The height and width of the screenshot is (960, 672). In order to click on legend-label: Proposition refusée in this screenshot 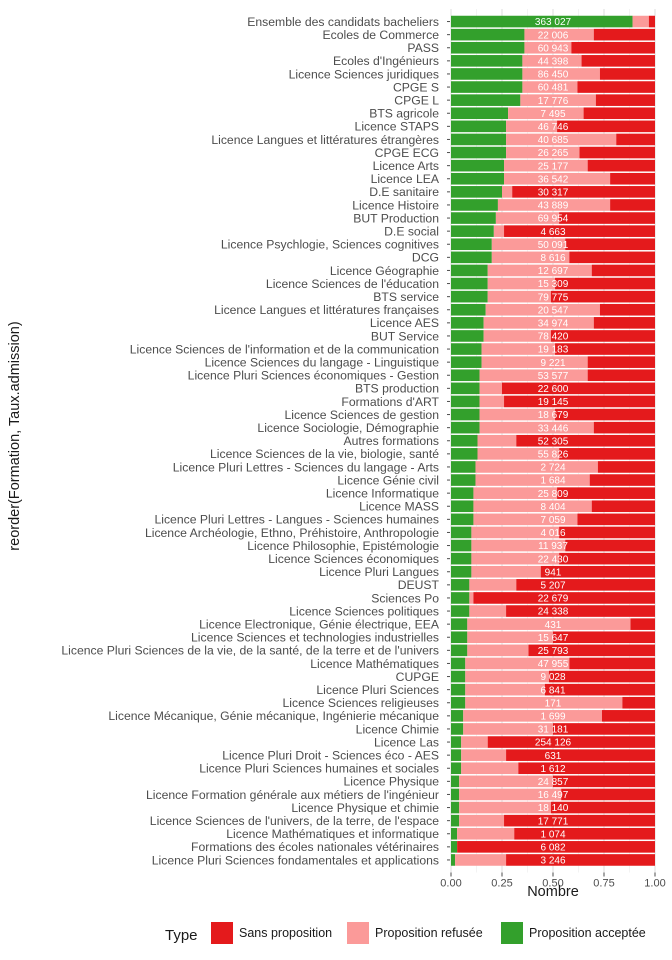, I will do `click(429, 933)`.